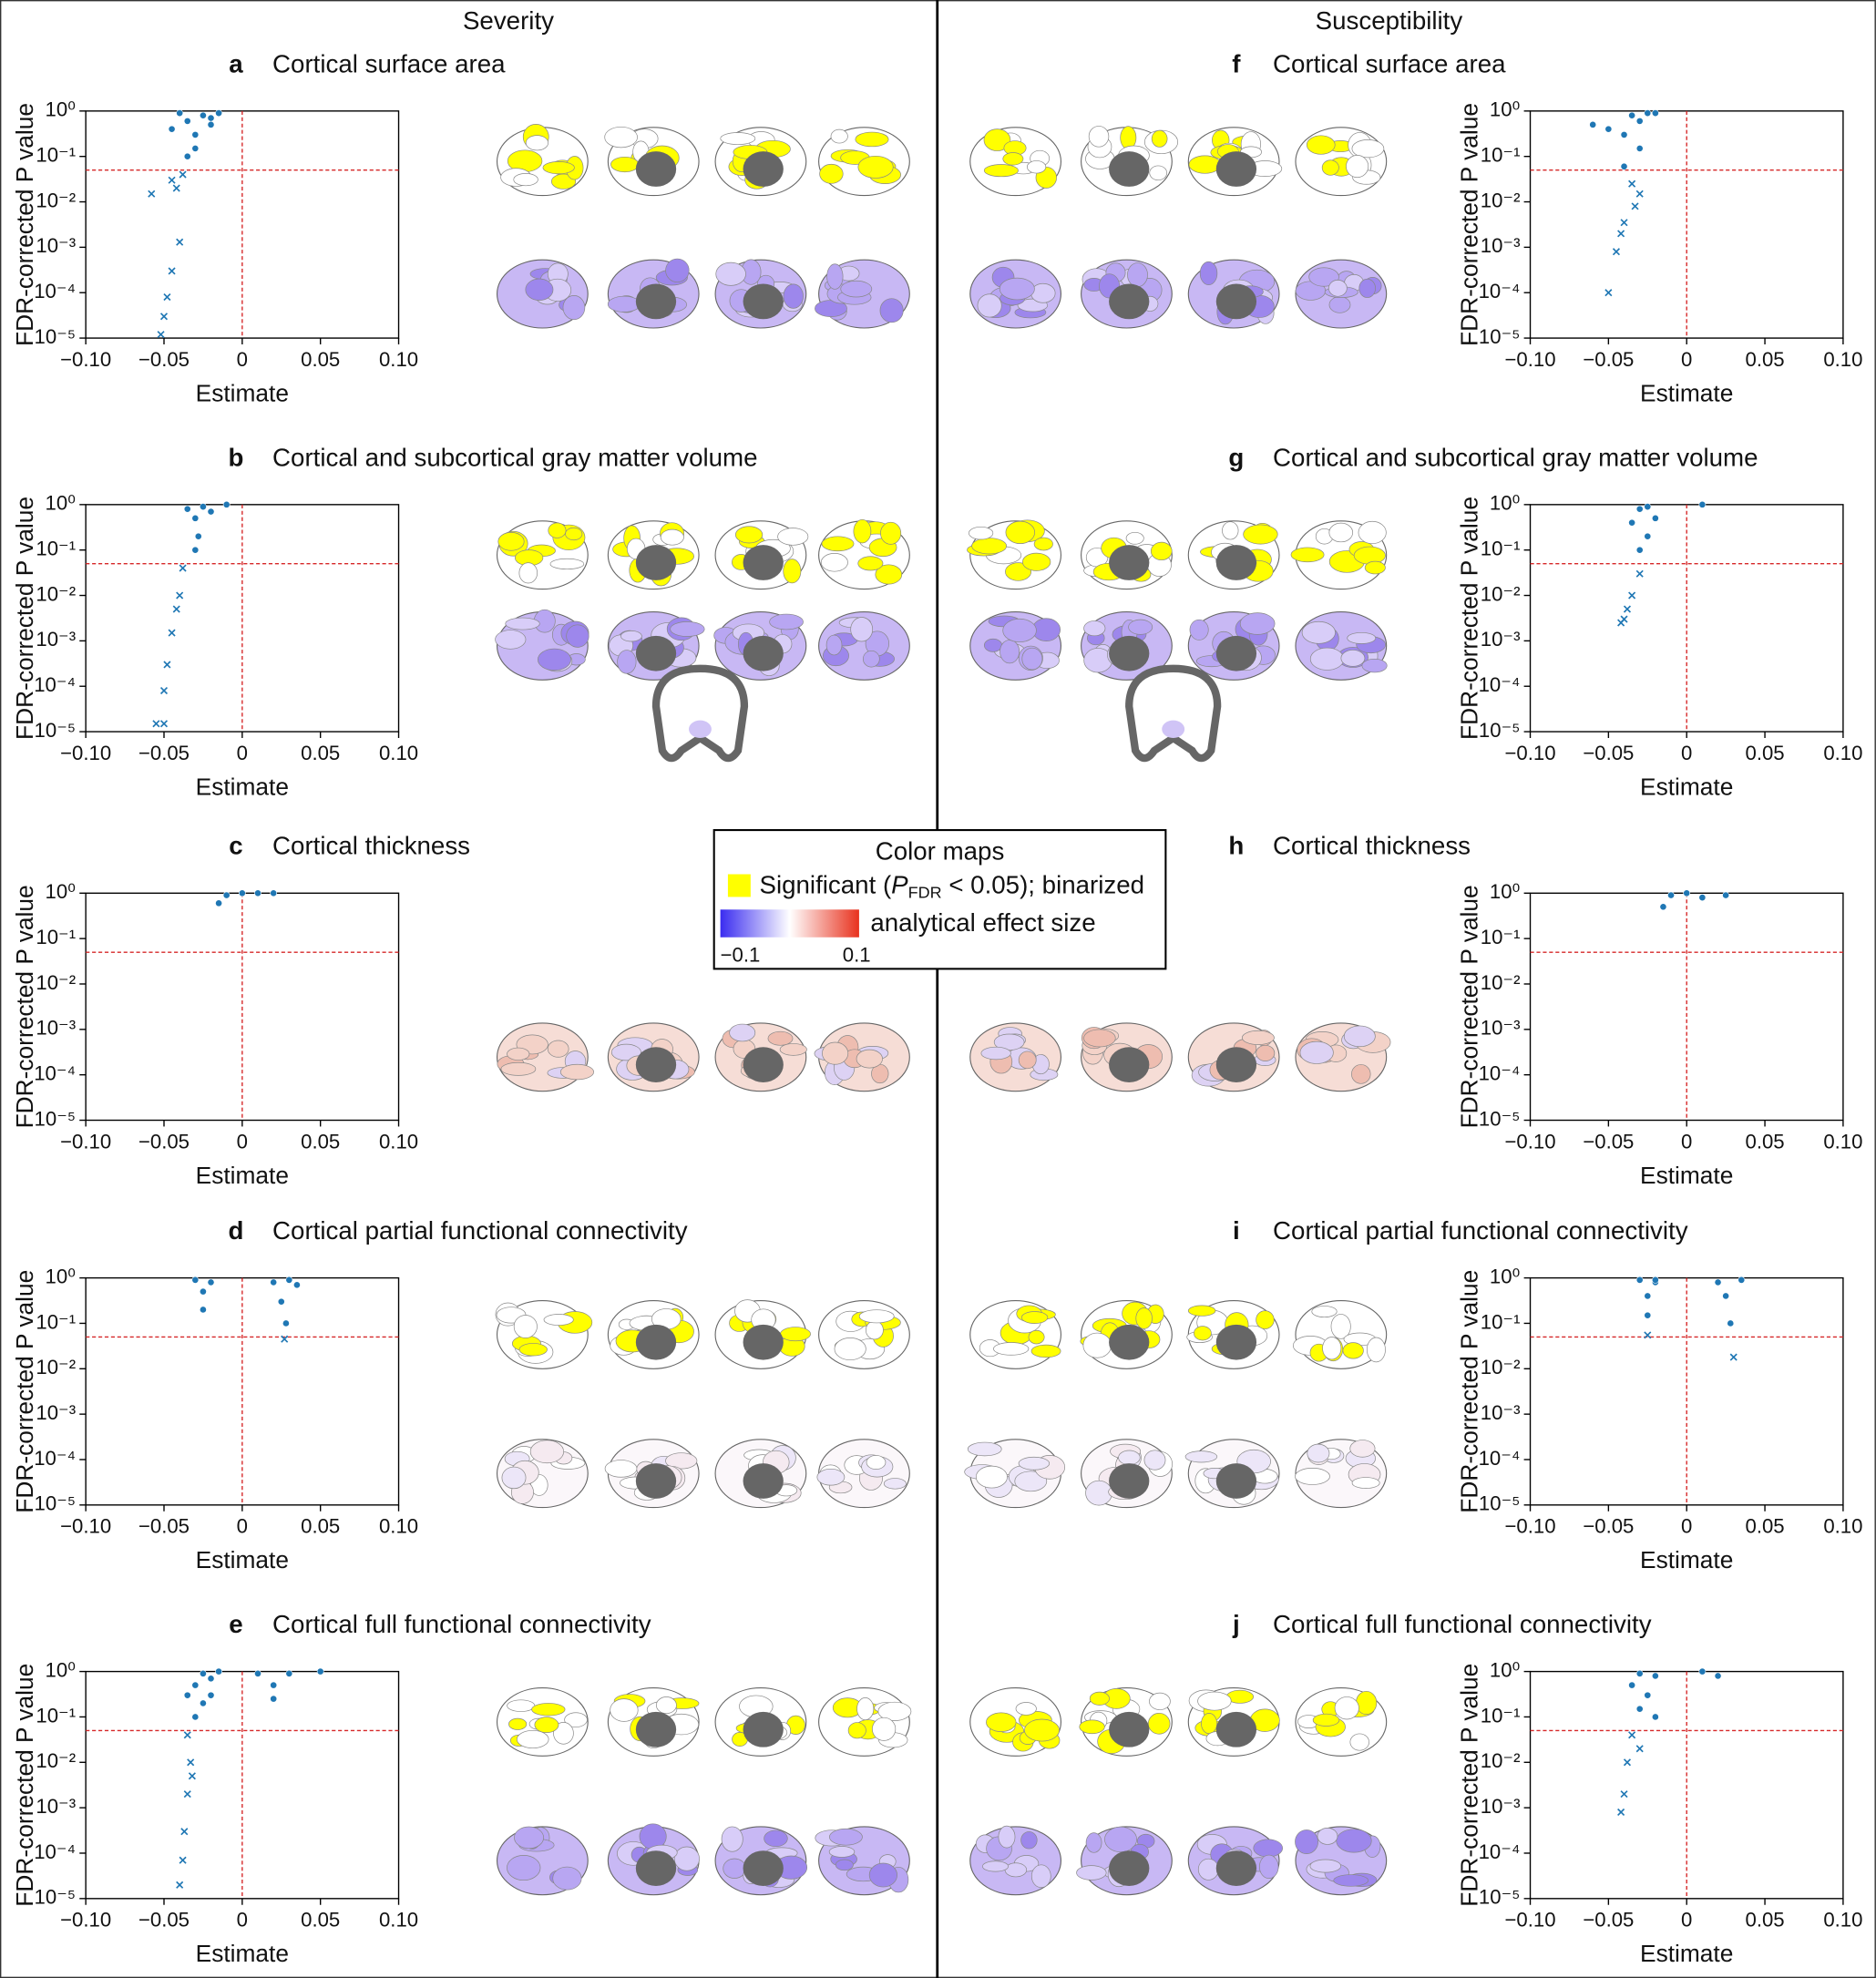 The width and height of the screenshot is (1876, 1978). What do you see at coordinates (1389, 20) in the screenshot?
I see `column-title: Susceptibility` at bounding box center [1389, 20].